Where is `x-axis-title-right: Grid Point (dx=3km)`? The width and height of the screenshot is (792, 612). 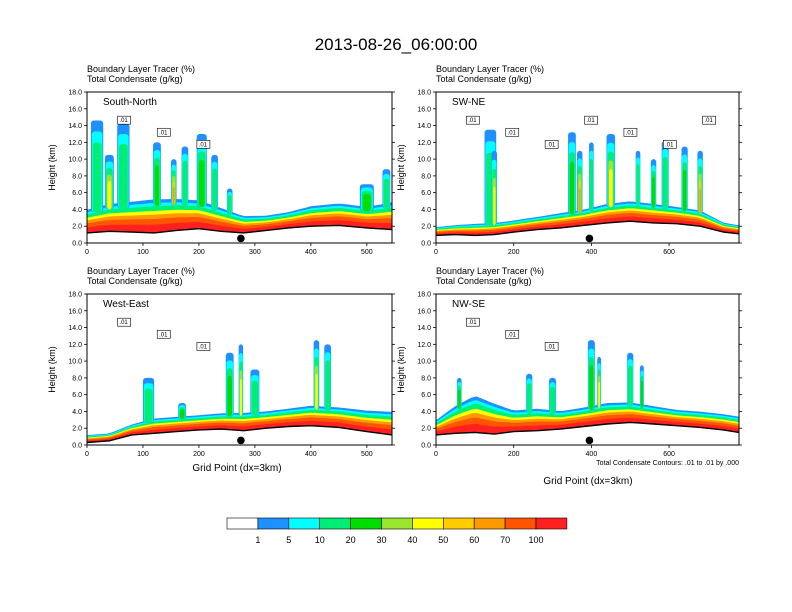 x-axis-title-right: Grid Point (dx=3km) is located at coordinates (587, 481).